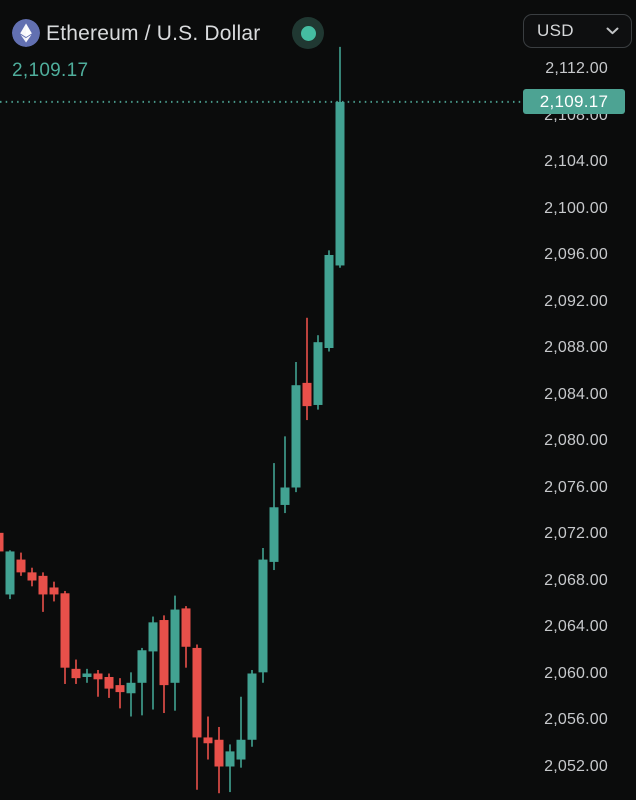 This screenshot has width=636, height=800. Describe the element at coordinates (576, 208) in the screenshot. I see `price-axis-label: 2,100.00` at that location.